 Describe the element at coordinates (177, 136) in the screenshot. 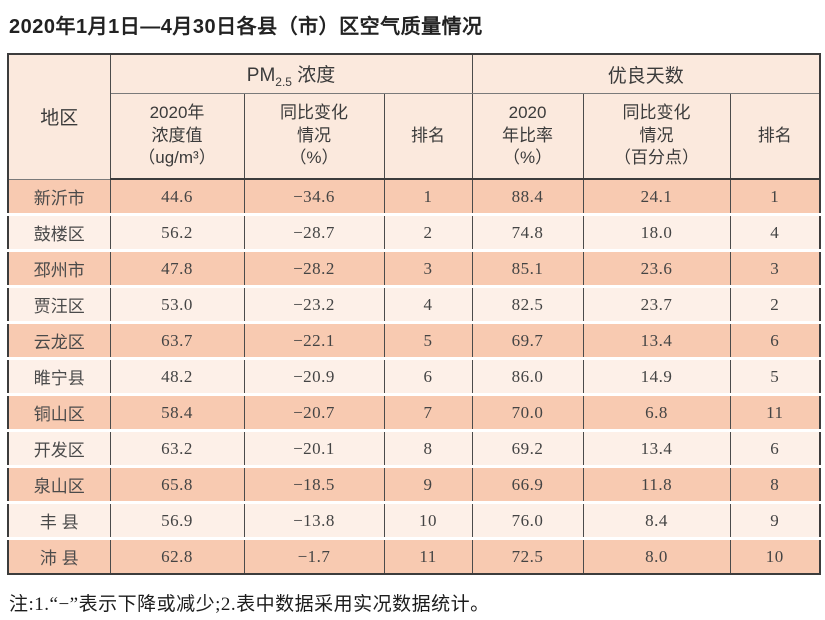

I see `header-pm-value: 2020年 浓度值 （ug/m³）` at that location.